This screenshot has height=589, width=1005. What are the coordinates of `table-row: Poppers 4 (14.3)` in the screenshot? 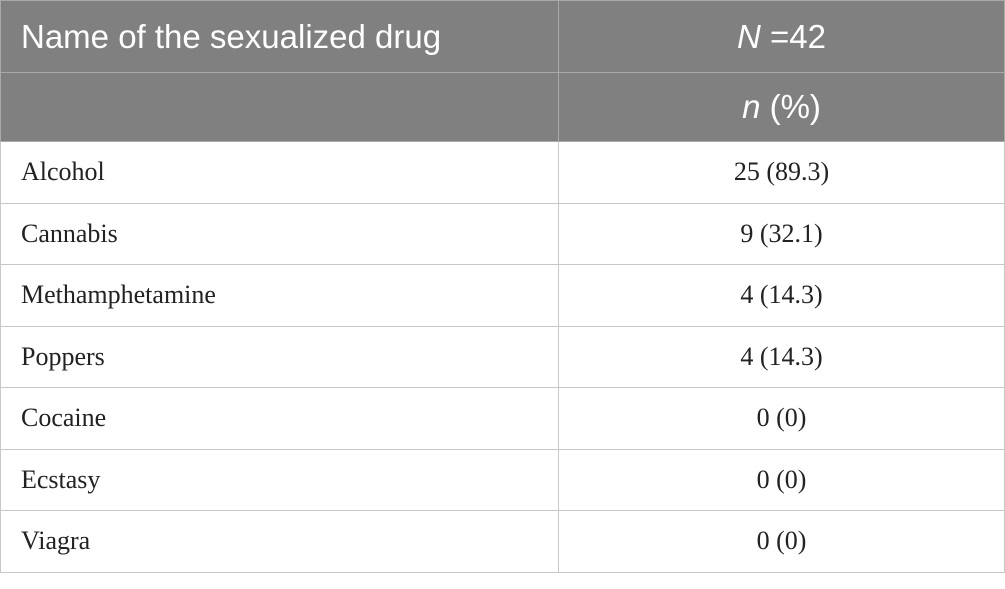 It's located at (502, 356).